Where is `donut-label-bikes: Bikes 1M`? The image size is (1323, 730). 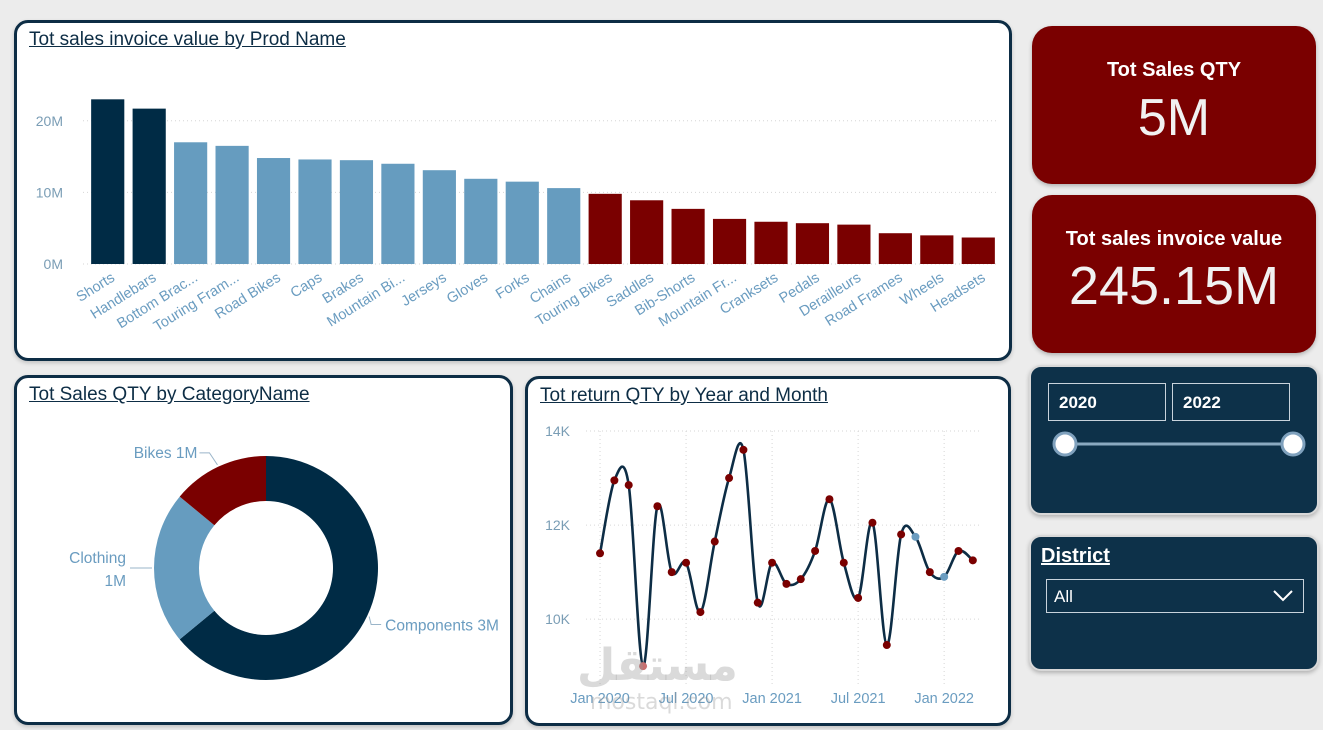 donut-label-bikes: Bikes 1M is located at coordinates (166, 453).